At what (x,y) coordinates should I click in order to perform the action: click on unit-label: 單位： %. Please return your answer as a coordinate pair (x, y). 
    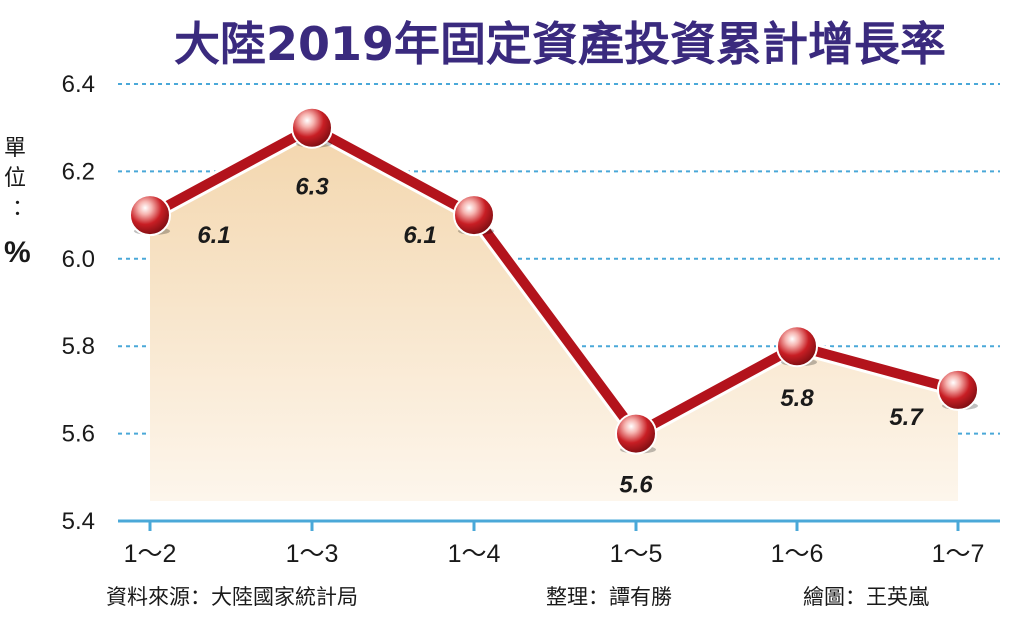
    Looking at the image, I should click on (19, 202).